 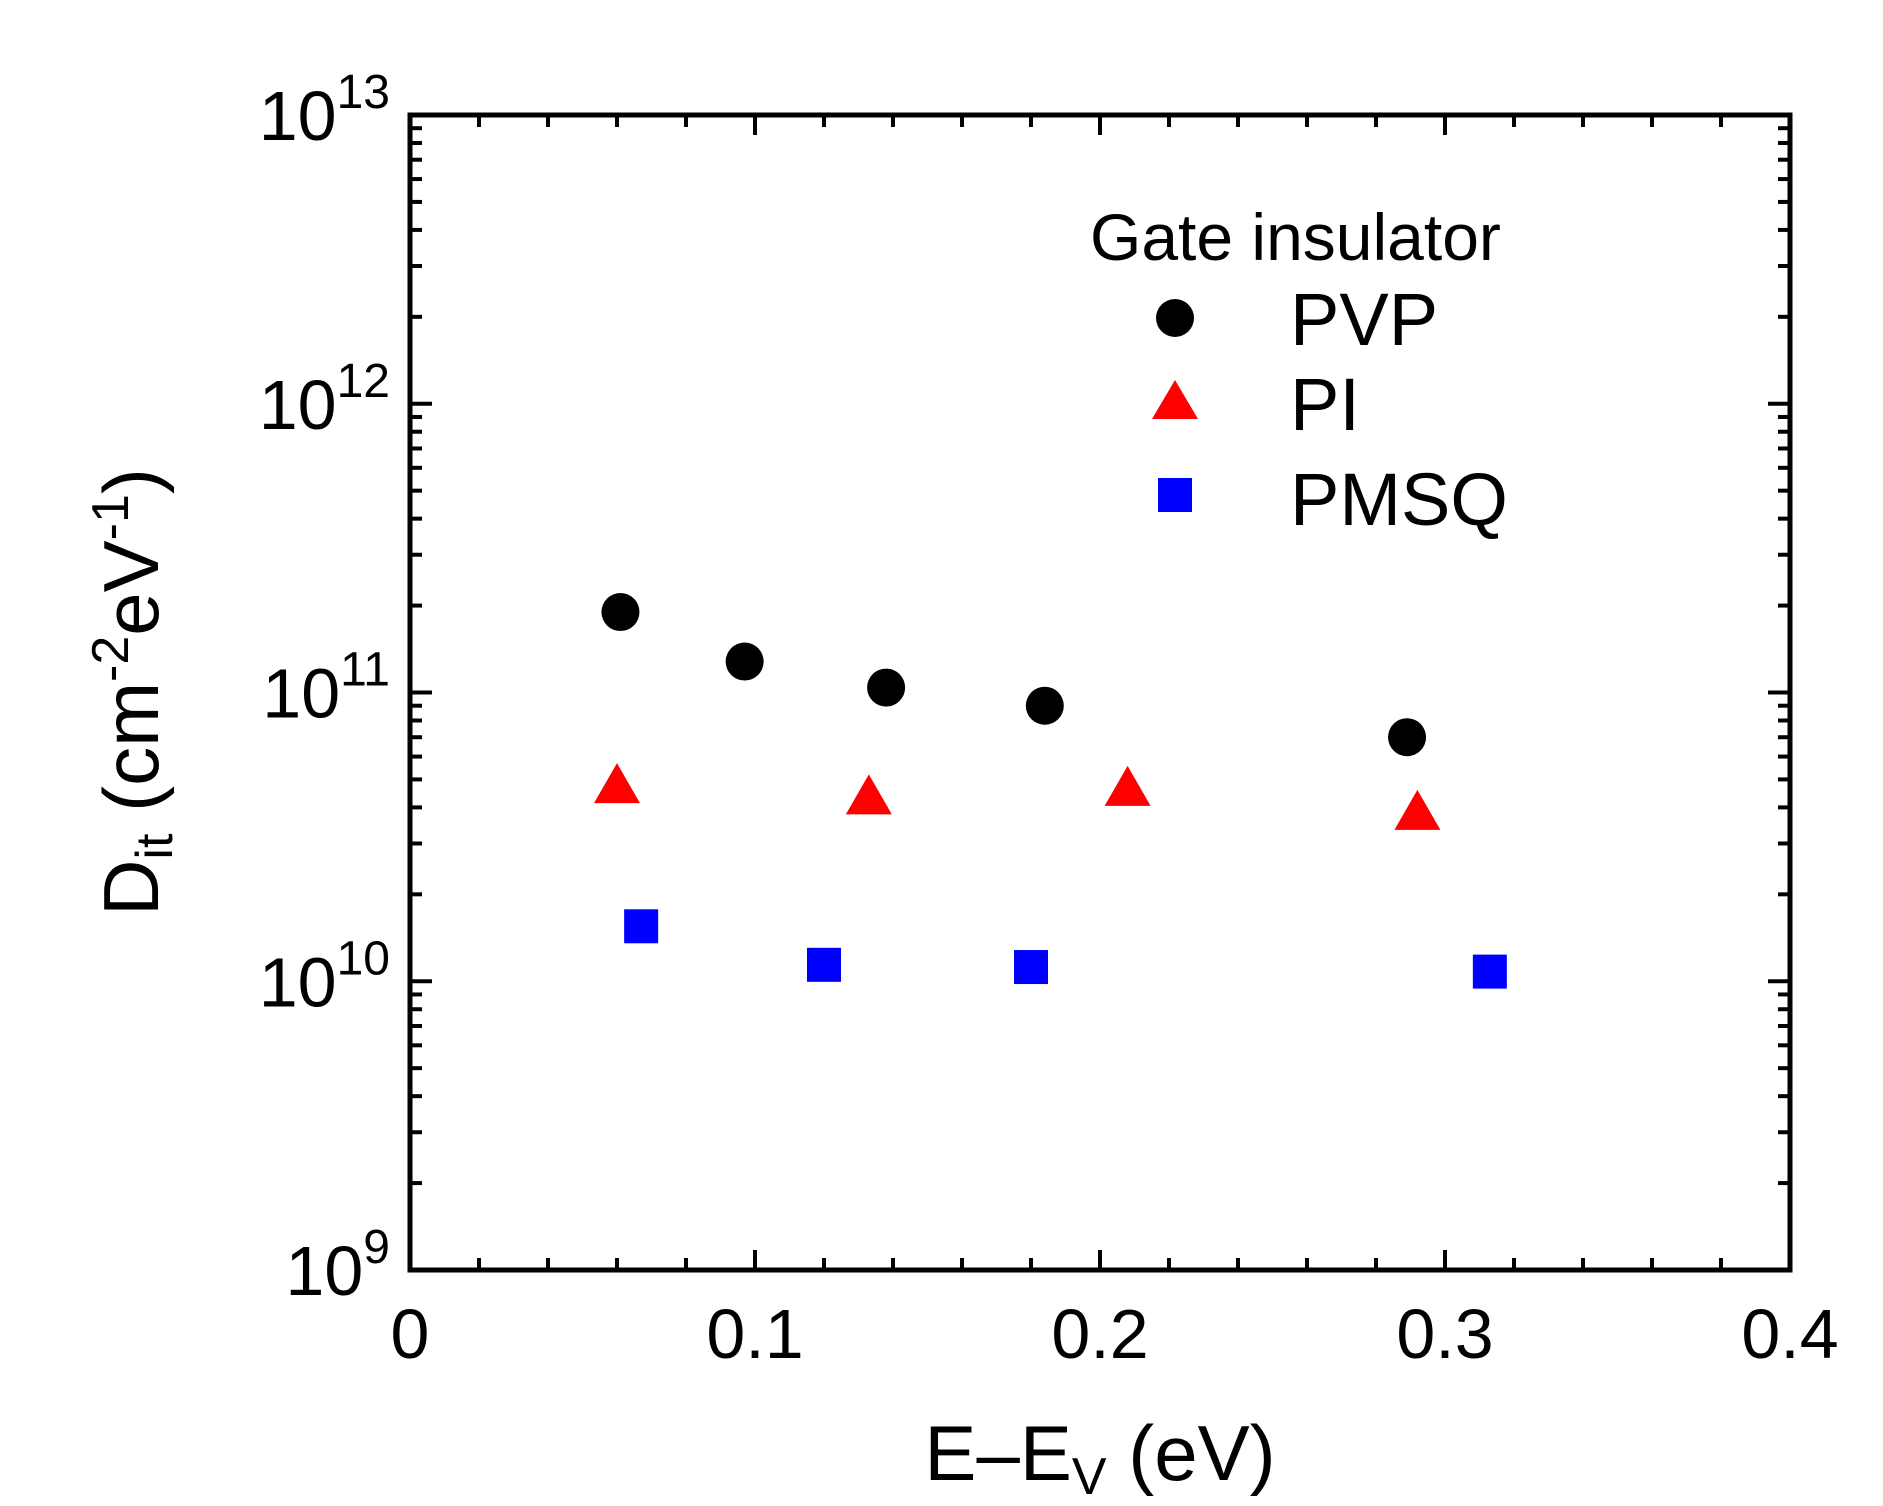 What do you see at coordinates (337, 1265) in the screenshot?
I see `y-tick-label: 109` at bounding box center [337, 1265].